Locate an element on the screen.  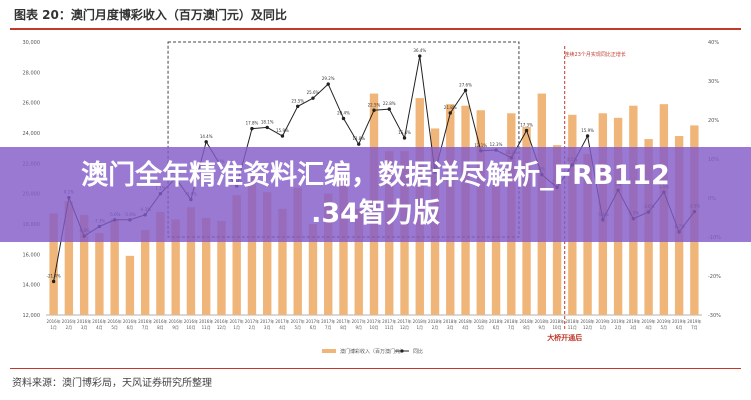
banner-line-1: 澳门全年精准资料汇编，数据详尽解析_FRB112 is located at coordinates (375, 175).